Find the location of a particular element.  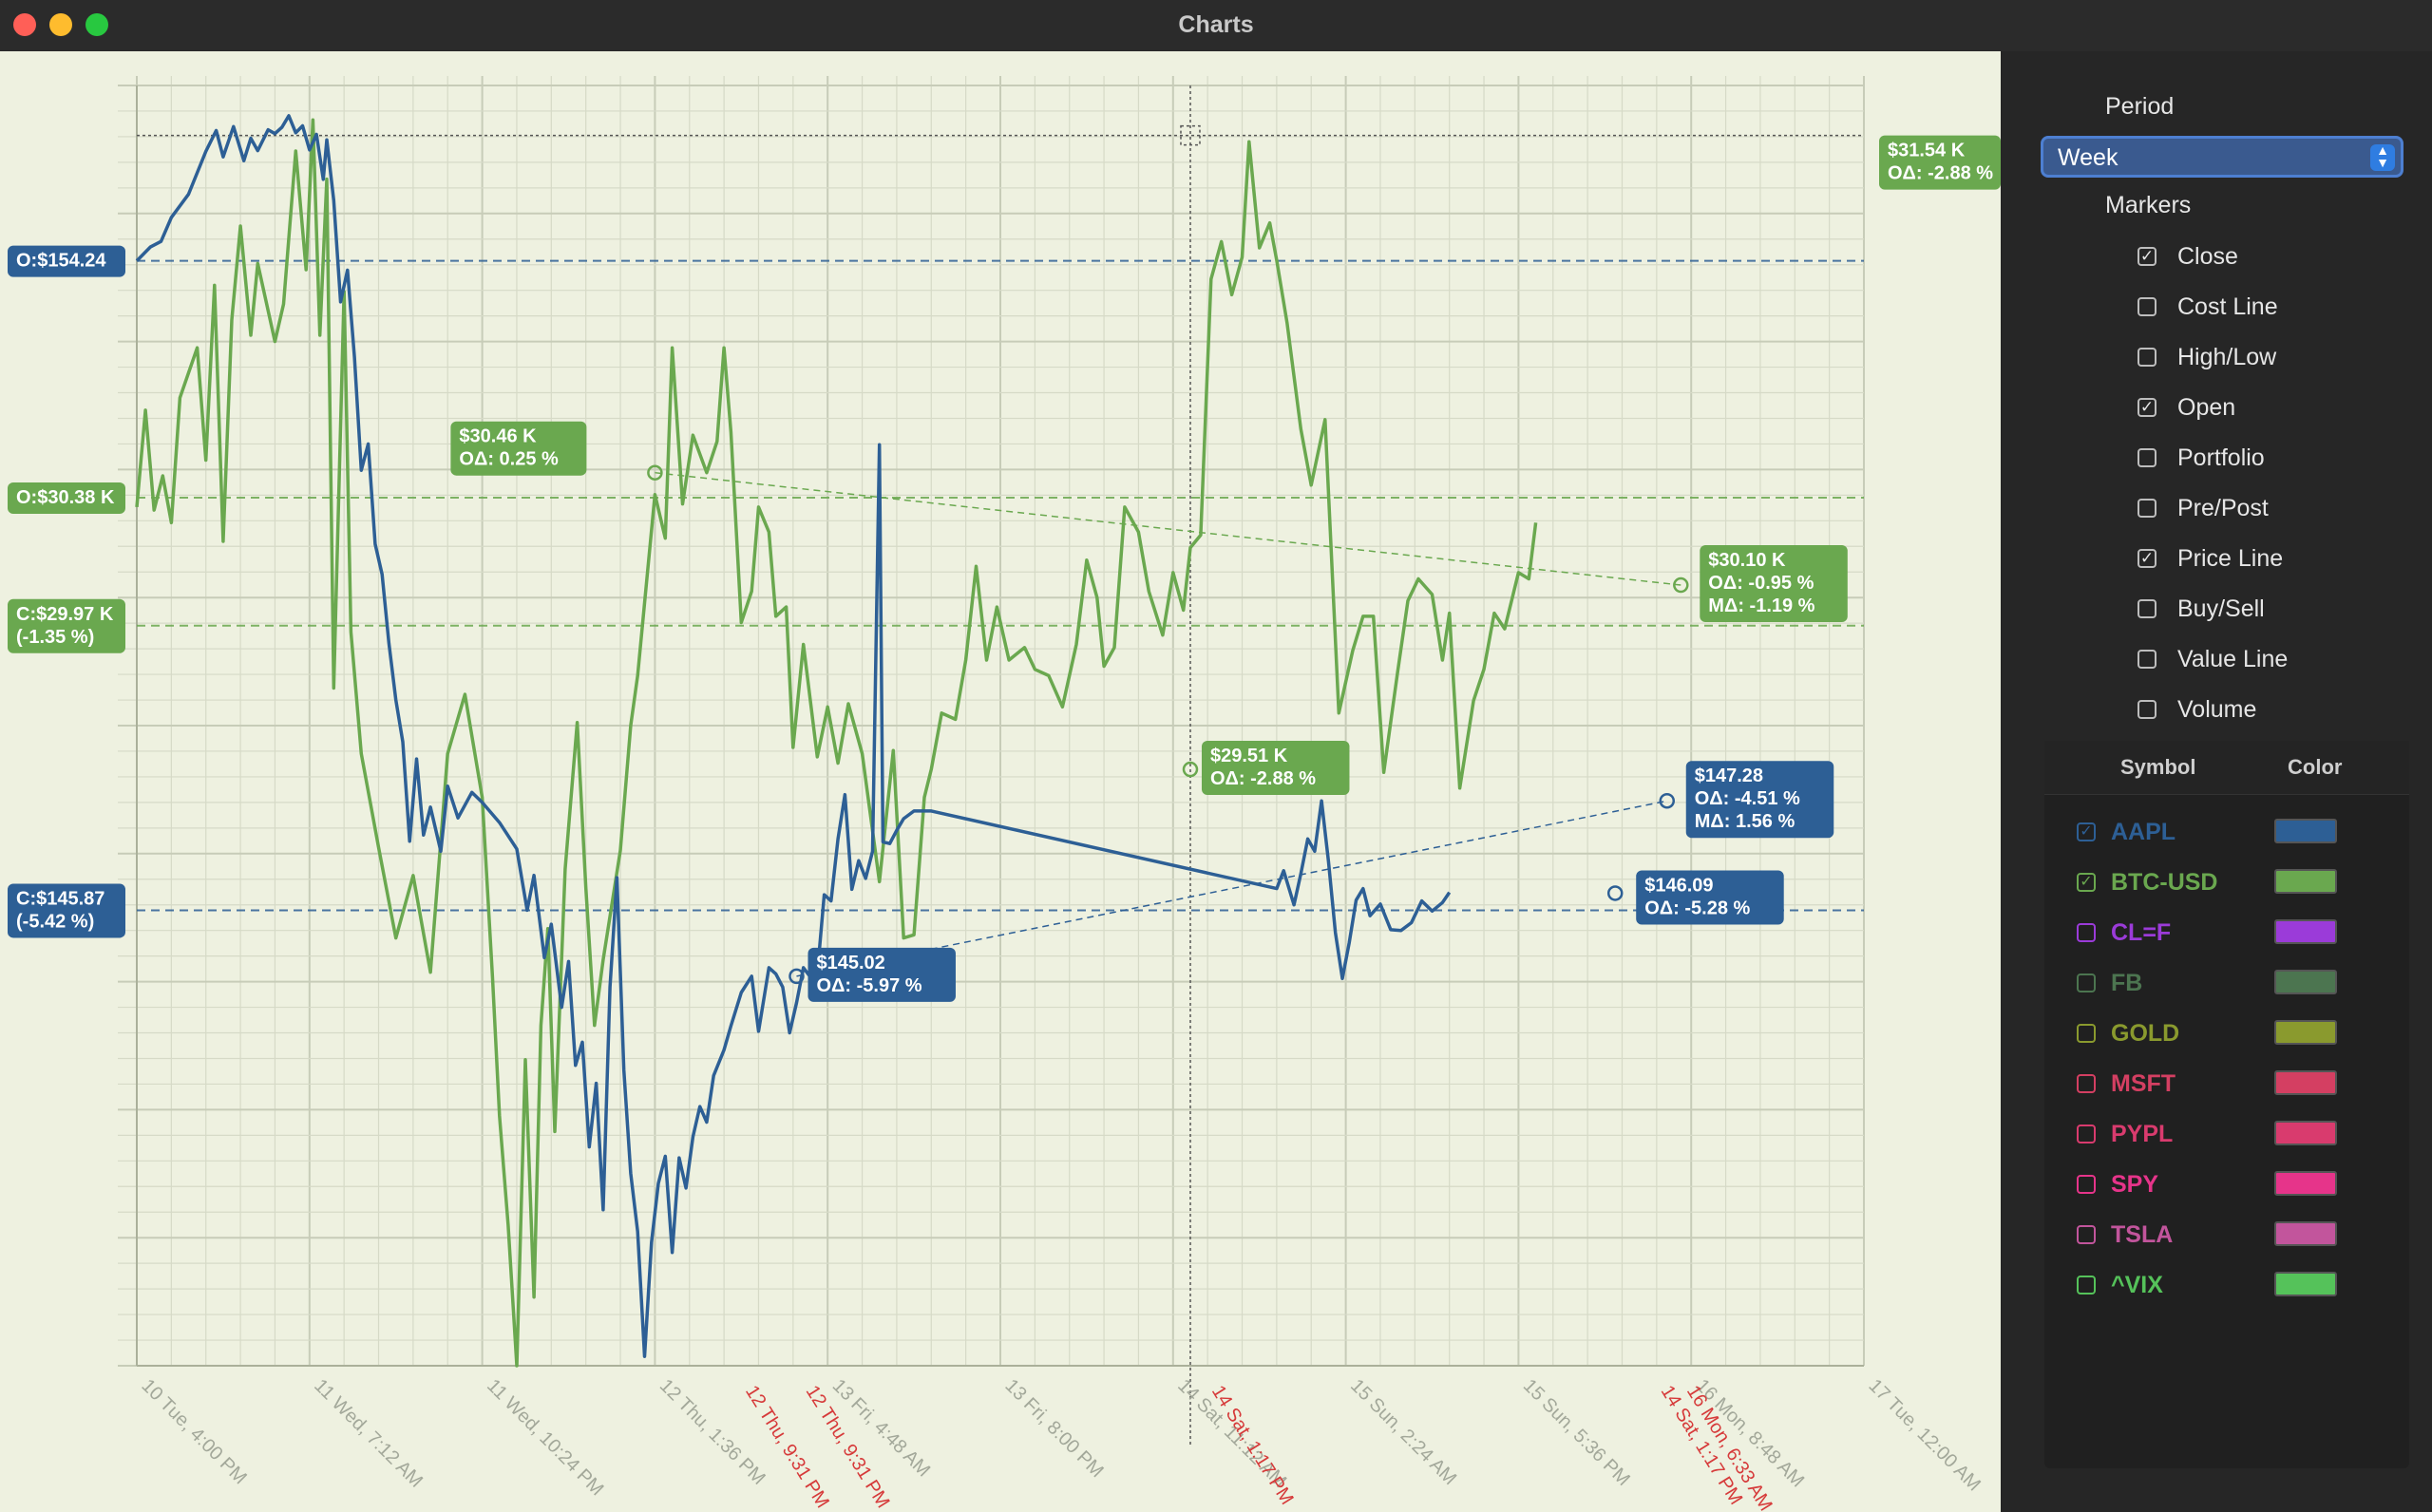

color-column-header: Color is located at coordinates (2315, 767).